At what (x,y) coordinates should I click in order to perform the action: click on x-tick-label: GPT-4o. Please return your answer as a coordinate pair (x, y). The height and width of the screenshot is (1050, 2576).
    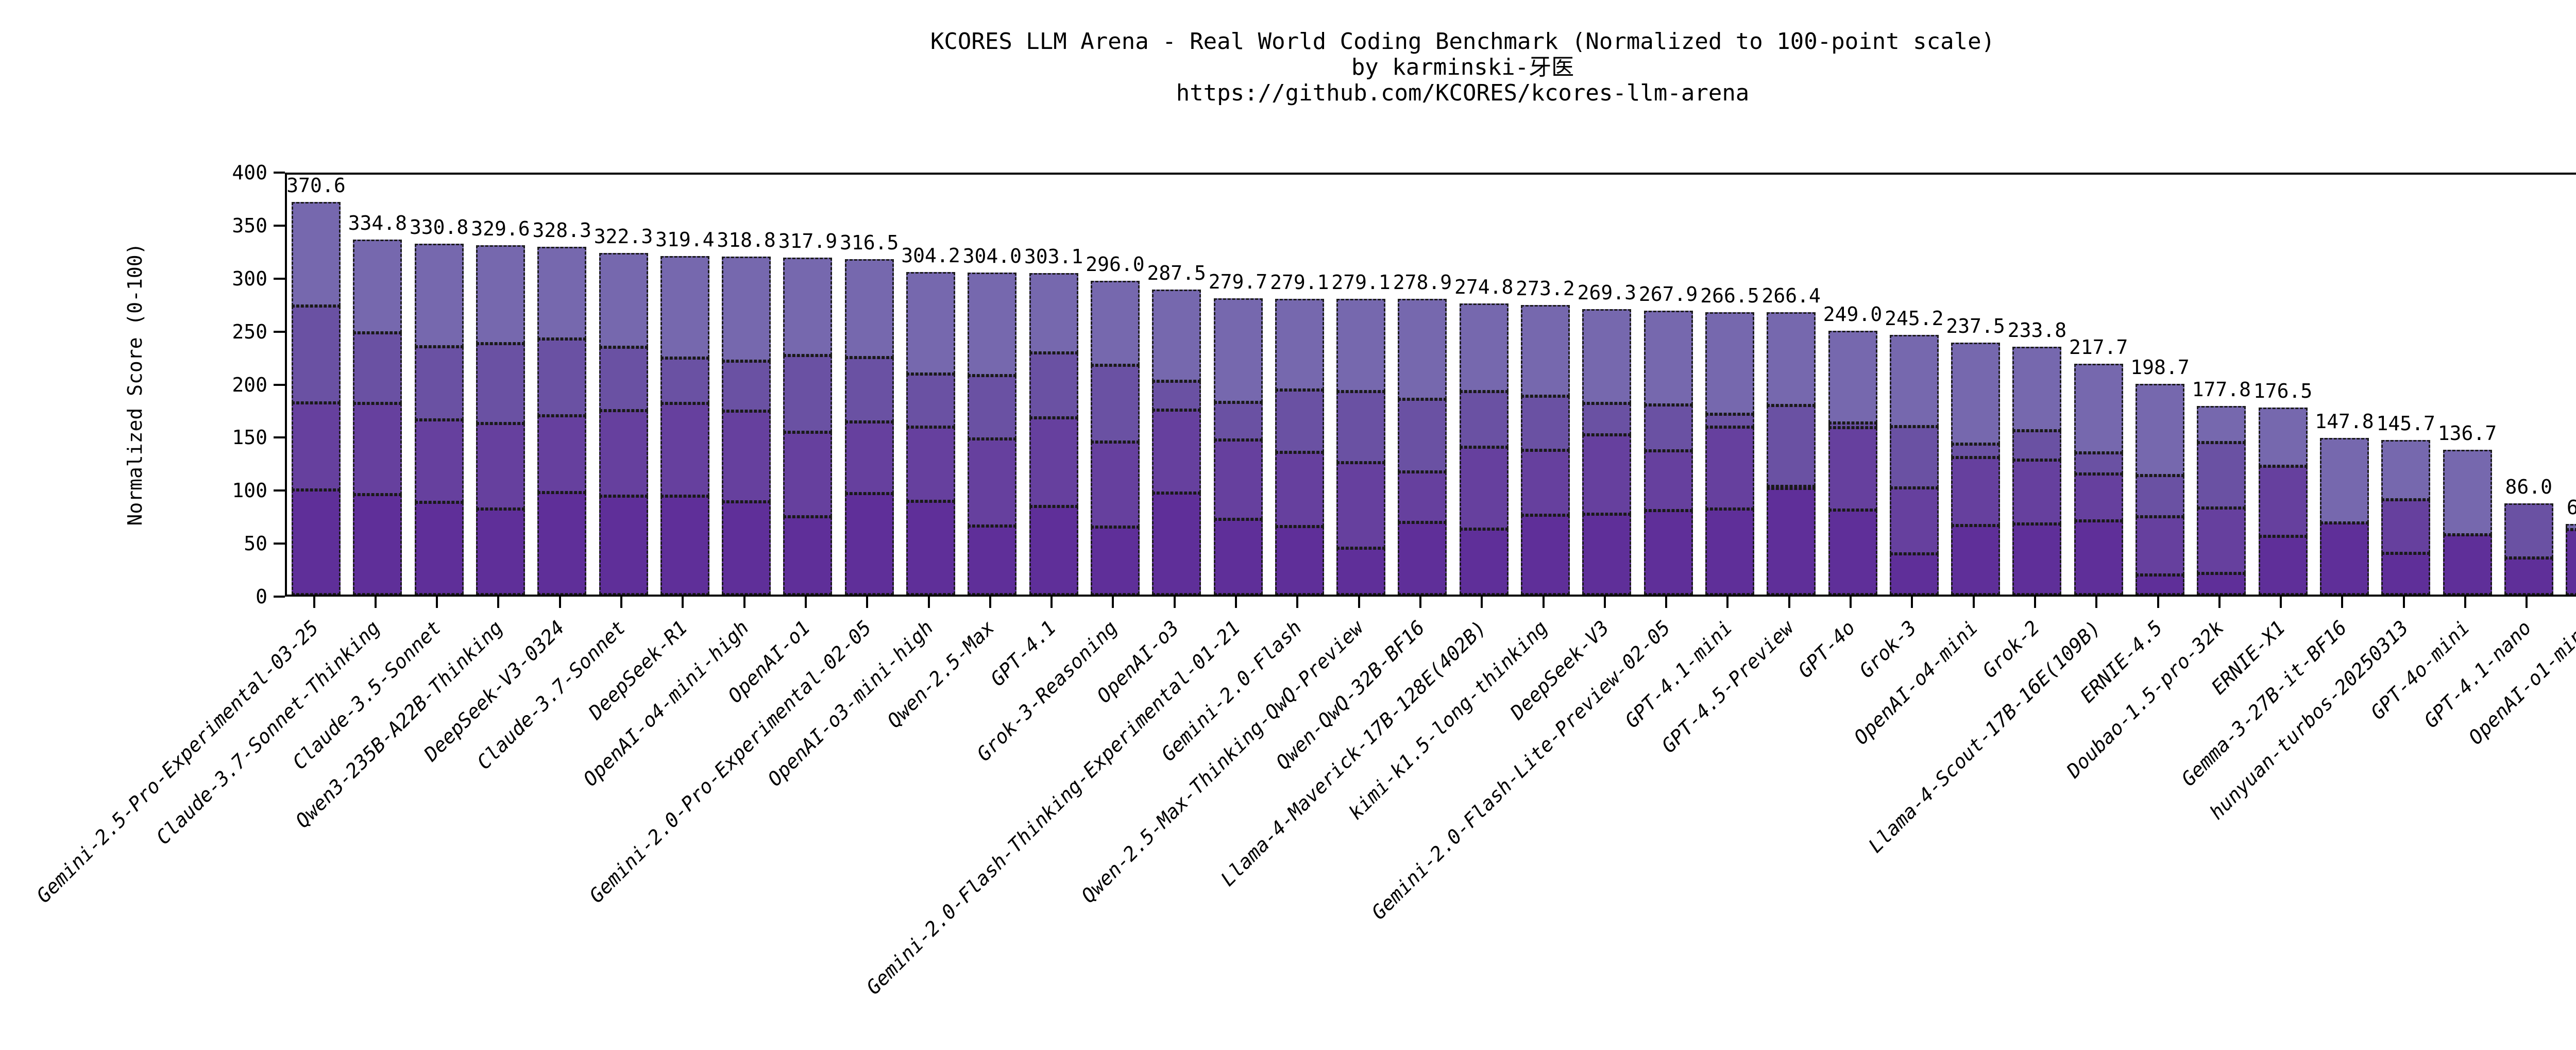
    Looking at the image, I should click on (1826, 649).